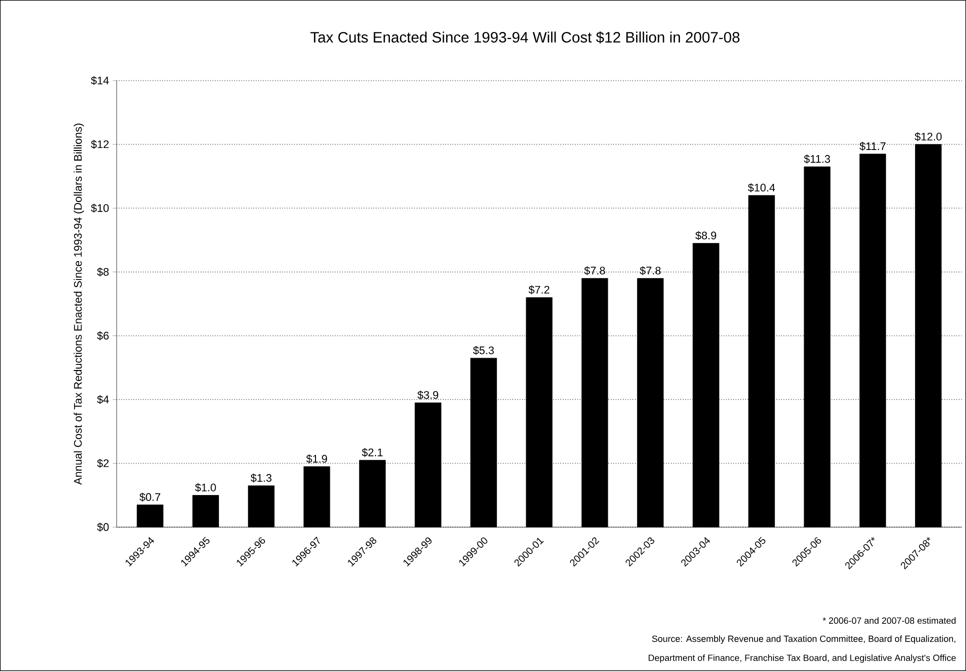 The width and height of the screenshot is (966, 671). What do you see at coordinates (103, 527) in the screenshot?
I see `y-tick-label: $0` at bounding box center [103, 527].